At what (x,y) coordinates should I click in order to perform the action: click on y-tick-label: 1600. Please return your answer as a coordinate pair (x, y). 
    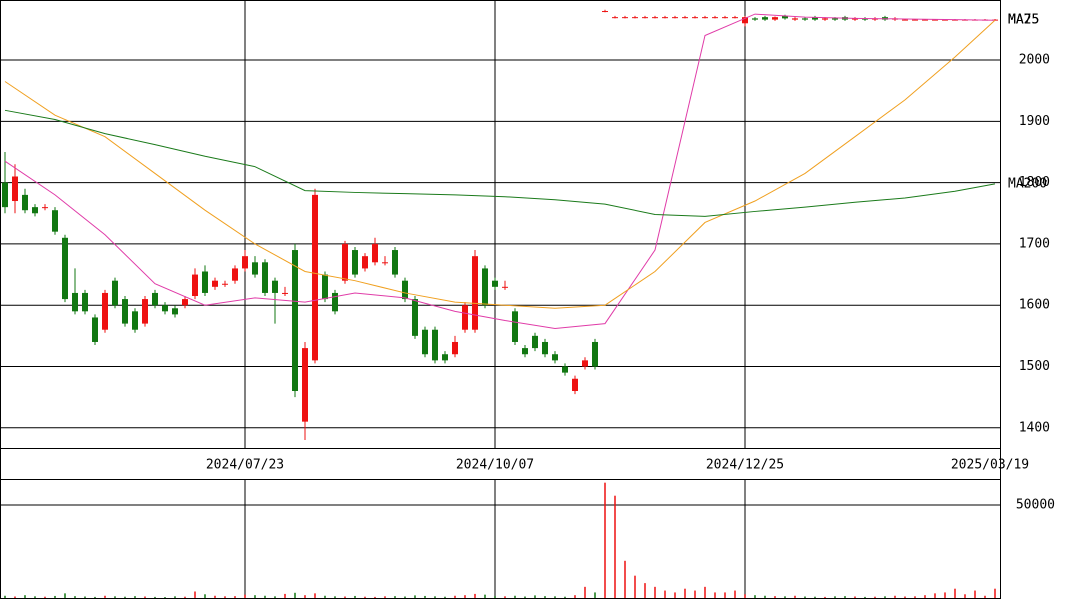
    Looking at the image, I should click on (1034, 305).